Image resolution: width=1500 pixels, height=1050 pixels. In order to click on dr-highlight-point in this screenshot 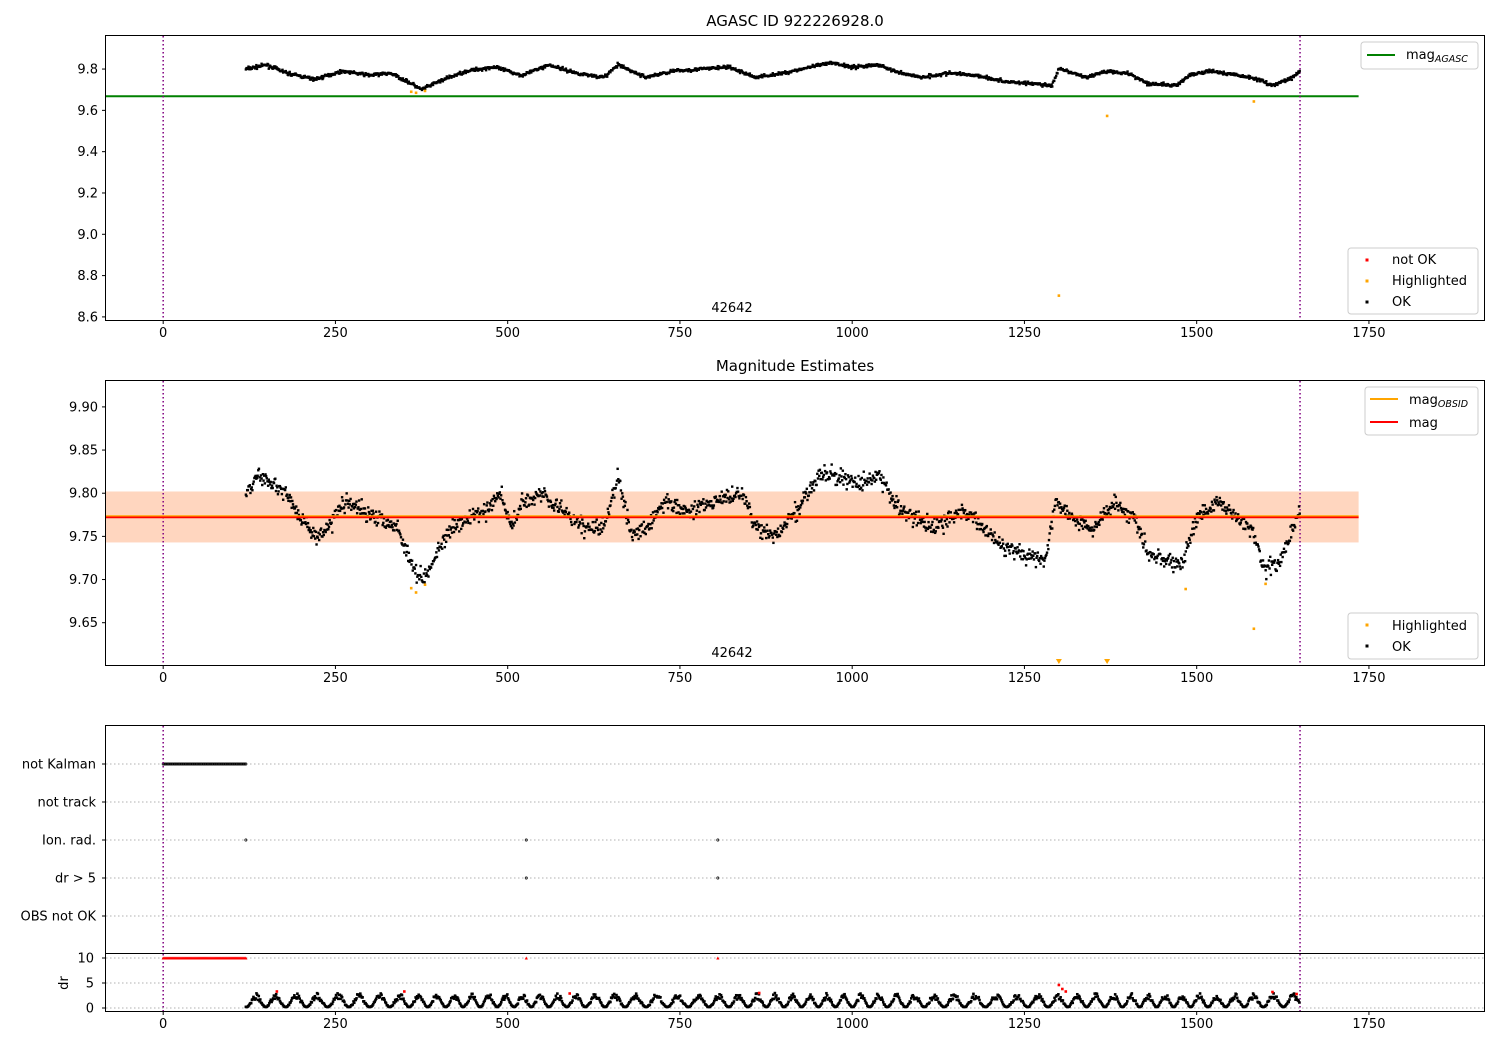, I will do `click(1062, 989)`.